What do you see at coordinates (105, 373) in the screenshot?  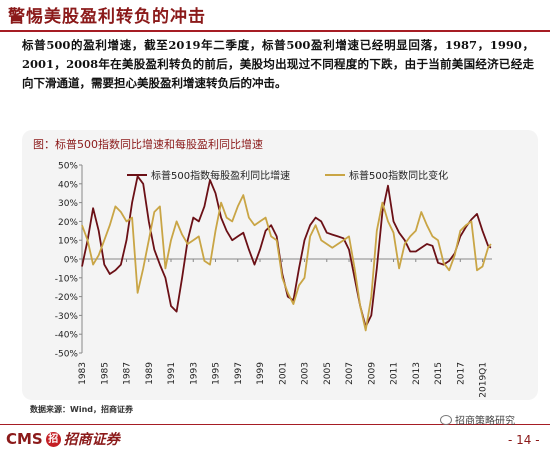 I see `x-tick-label: 1985` at bounding box center [105, 373].